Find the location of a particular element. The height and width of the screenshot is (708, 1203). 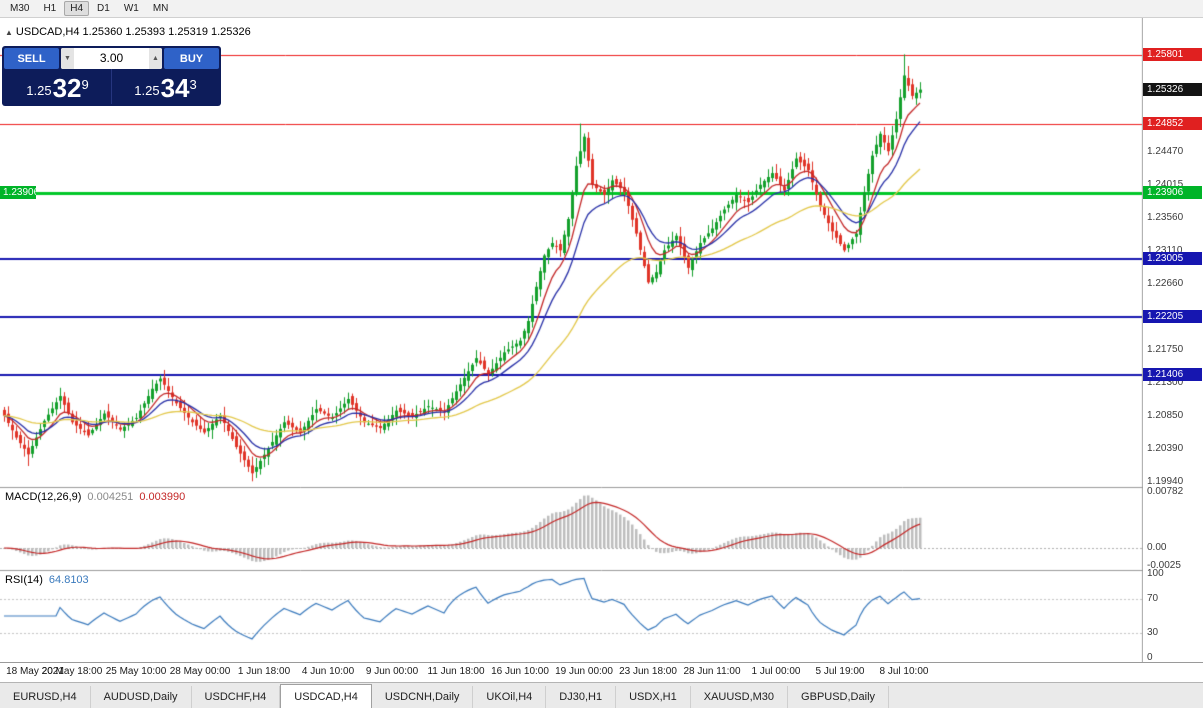

time-label: 1 Jul 00:00 is located at coordinates (776, 671).